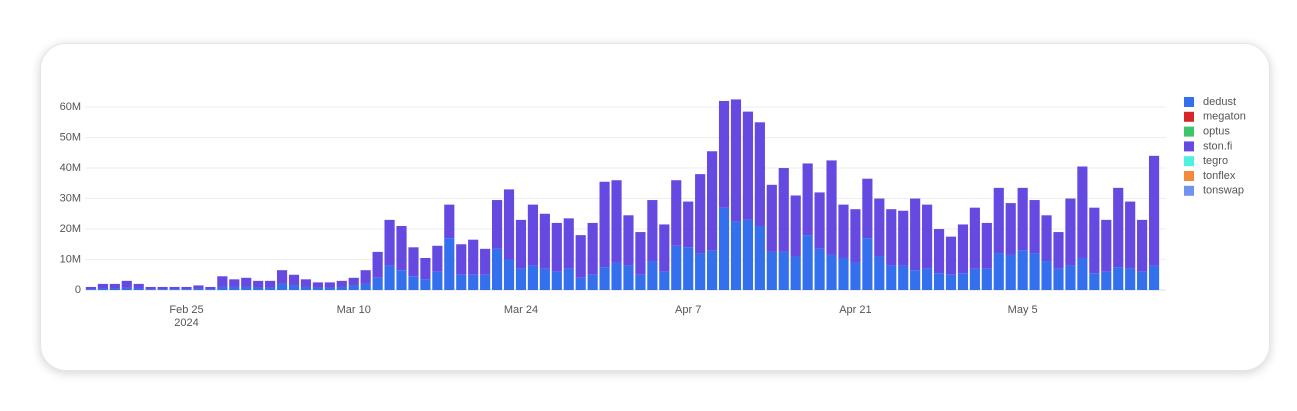  Describe the element at coordinates (70, 198) in the screenshot. I see `y-tick-label: 30M` at that location.